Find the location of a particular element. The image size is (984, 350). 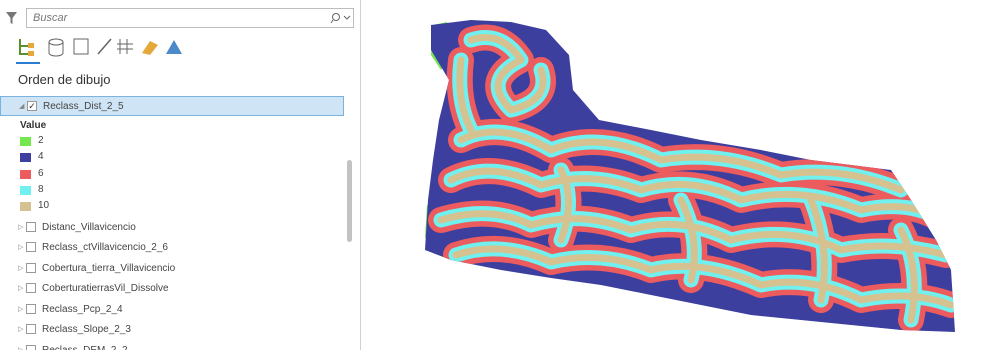

layer-name: Reclass_ctVillavicencio_2_6 is located at coordinates (105, 247).